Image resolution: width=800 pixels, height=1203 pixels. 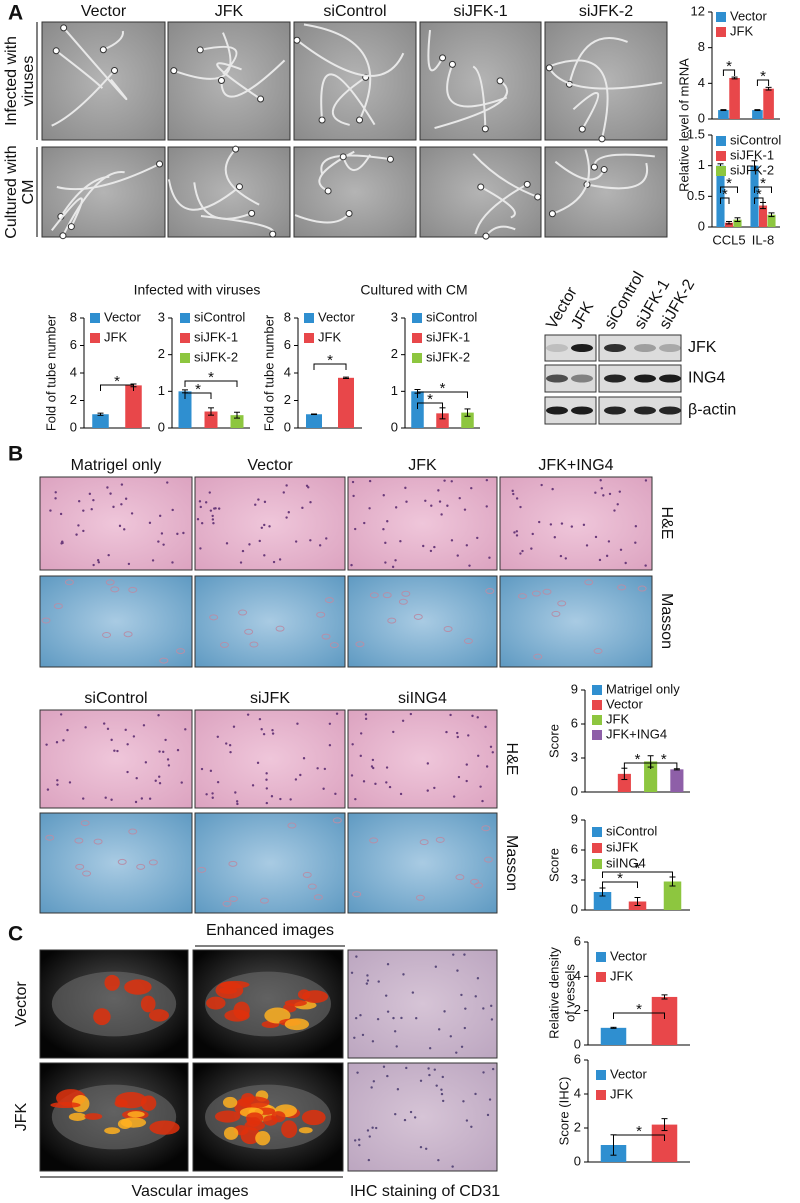 I want to click on blot-strip, so click(x=570, y=410).